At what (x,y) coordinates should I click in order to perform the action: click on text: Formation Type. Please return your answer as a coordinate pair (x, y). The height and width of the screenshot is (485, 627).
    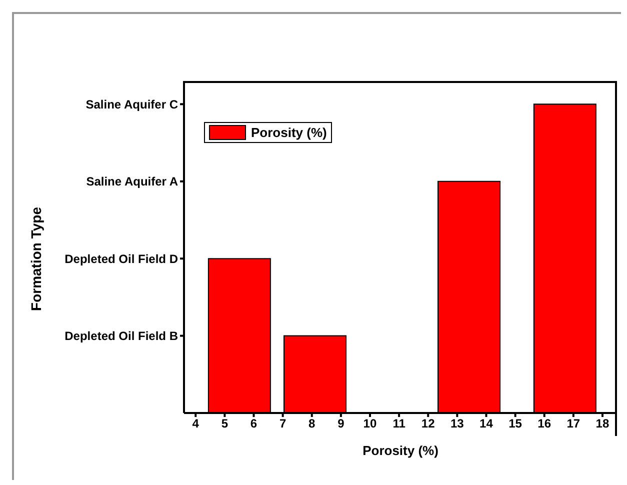
    Looking at the image, I should click on (36, 258).